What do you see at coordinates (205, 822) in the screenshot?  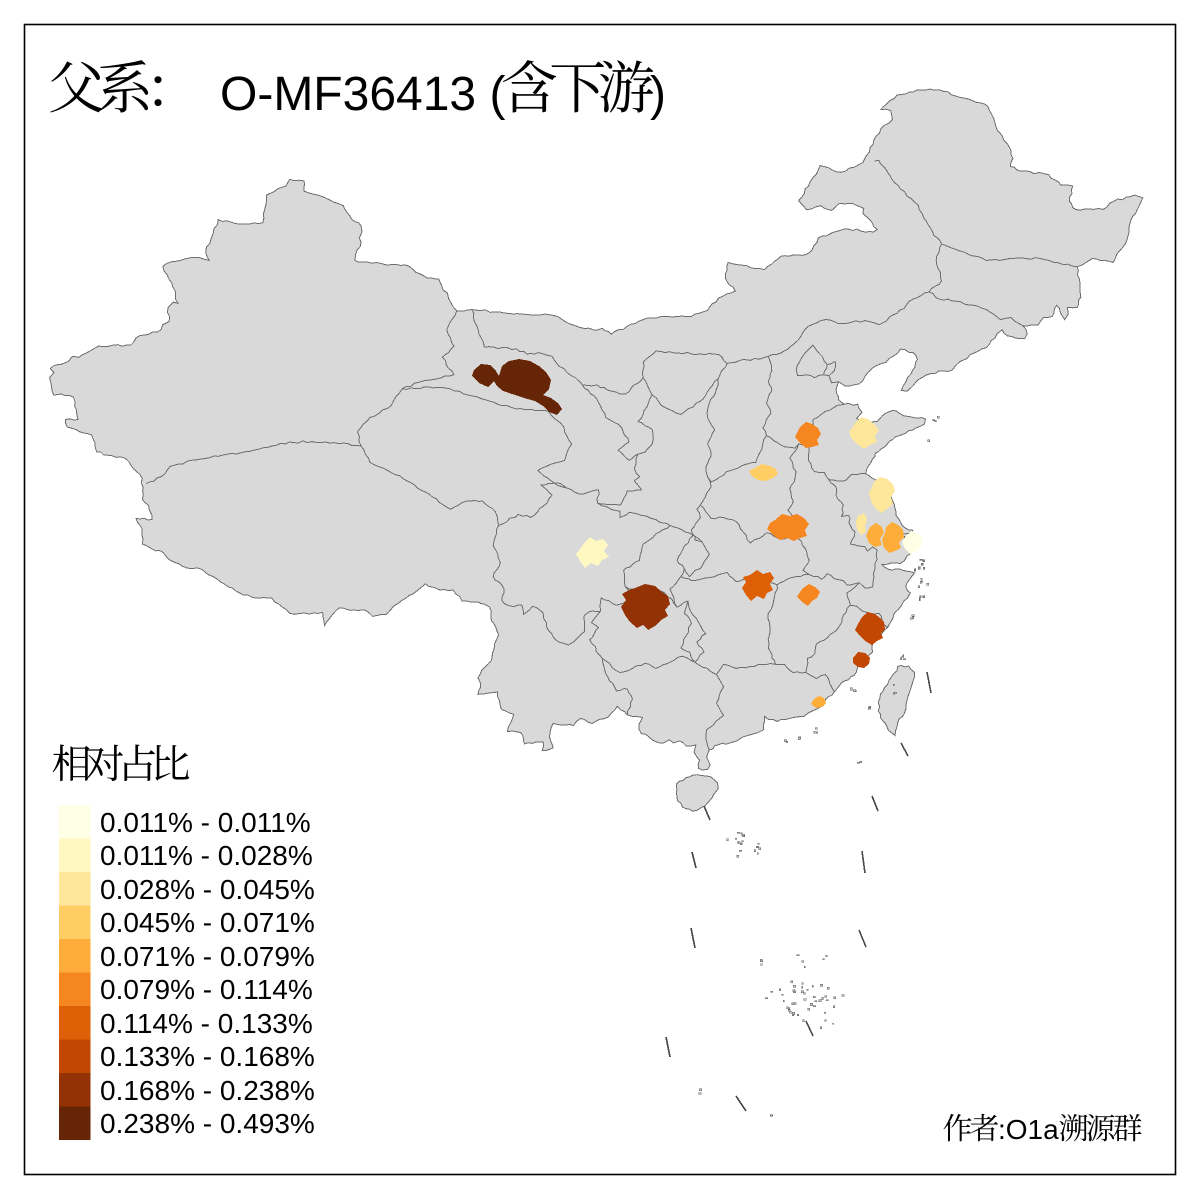 I see `svg-text: 0.011% - 0.011%` at bounding box center [205, 822].